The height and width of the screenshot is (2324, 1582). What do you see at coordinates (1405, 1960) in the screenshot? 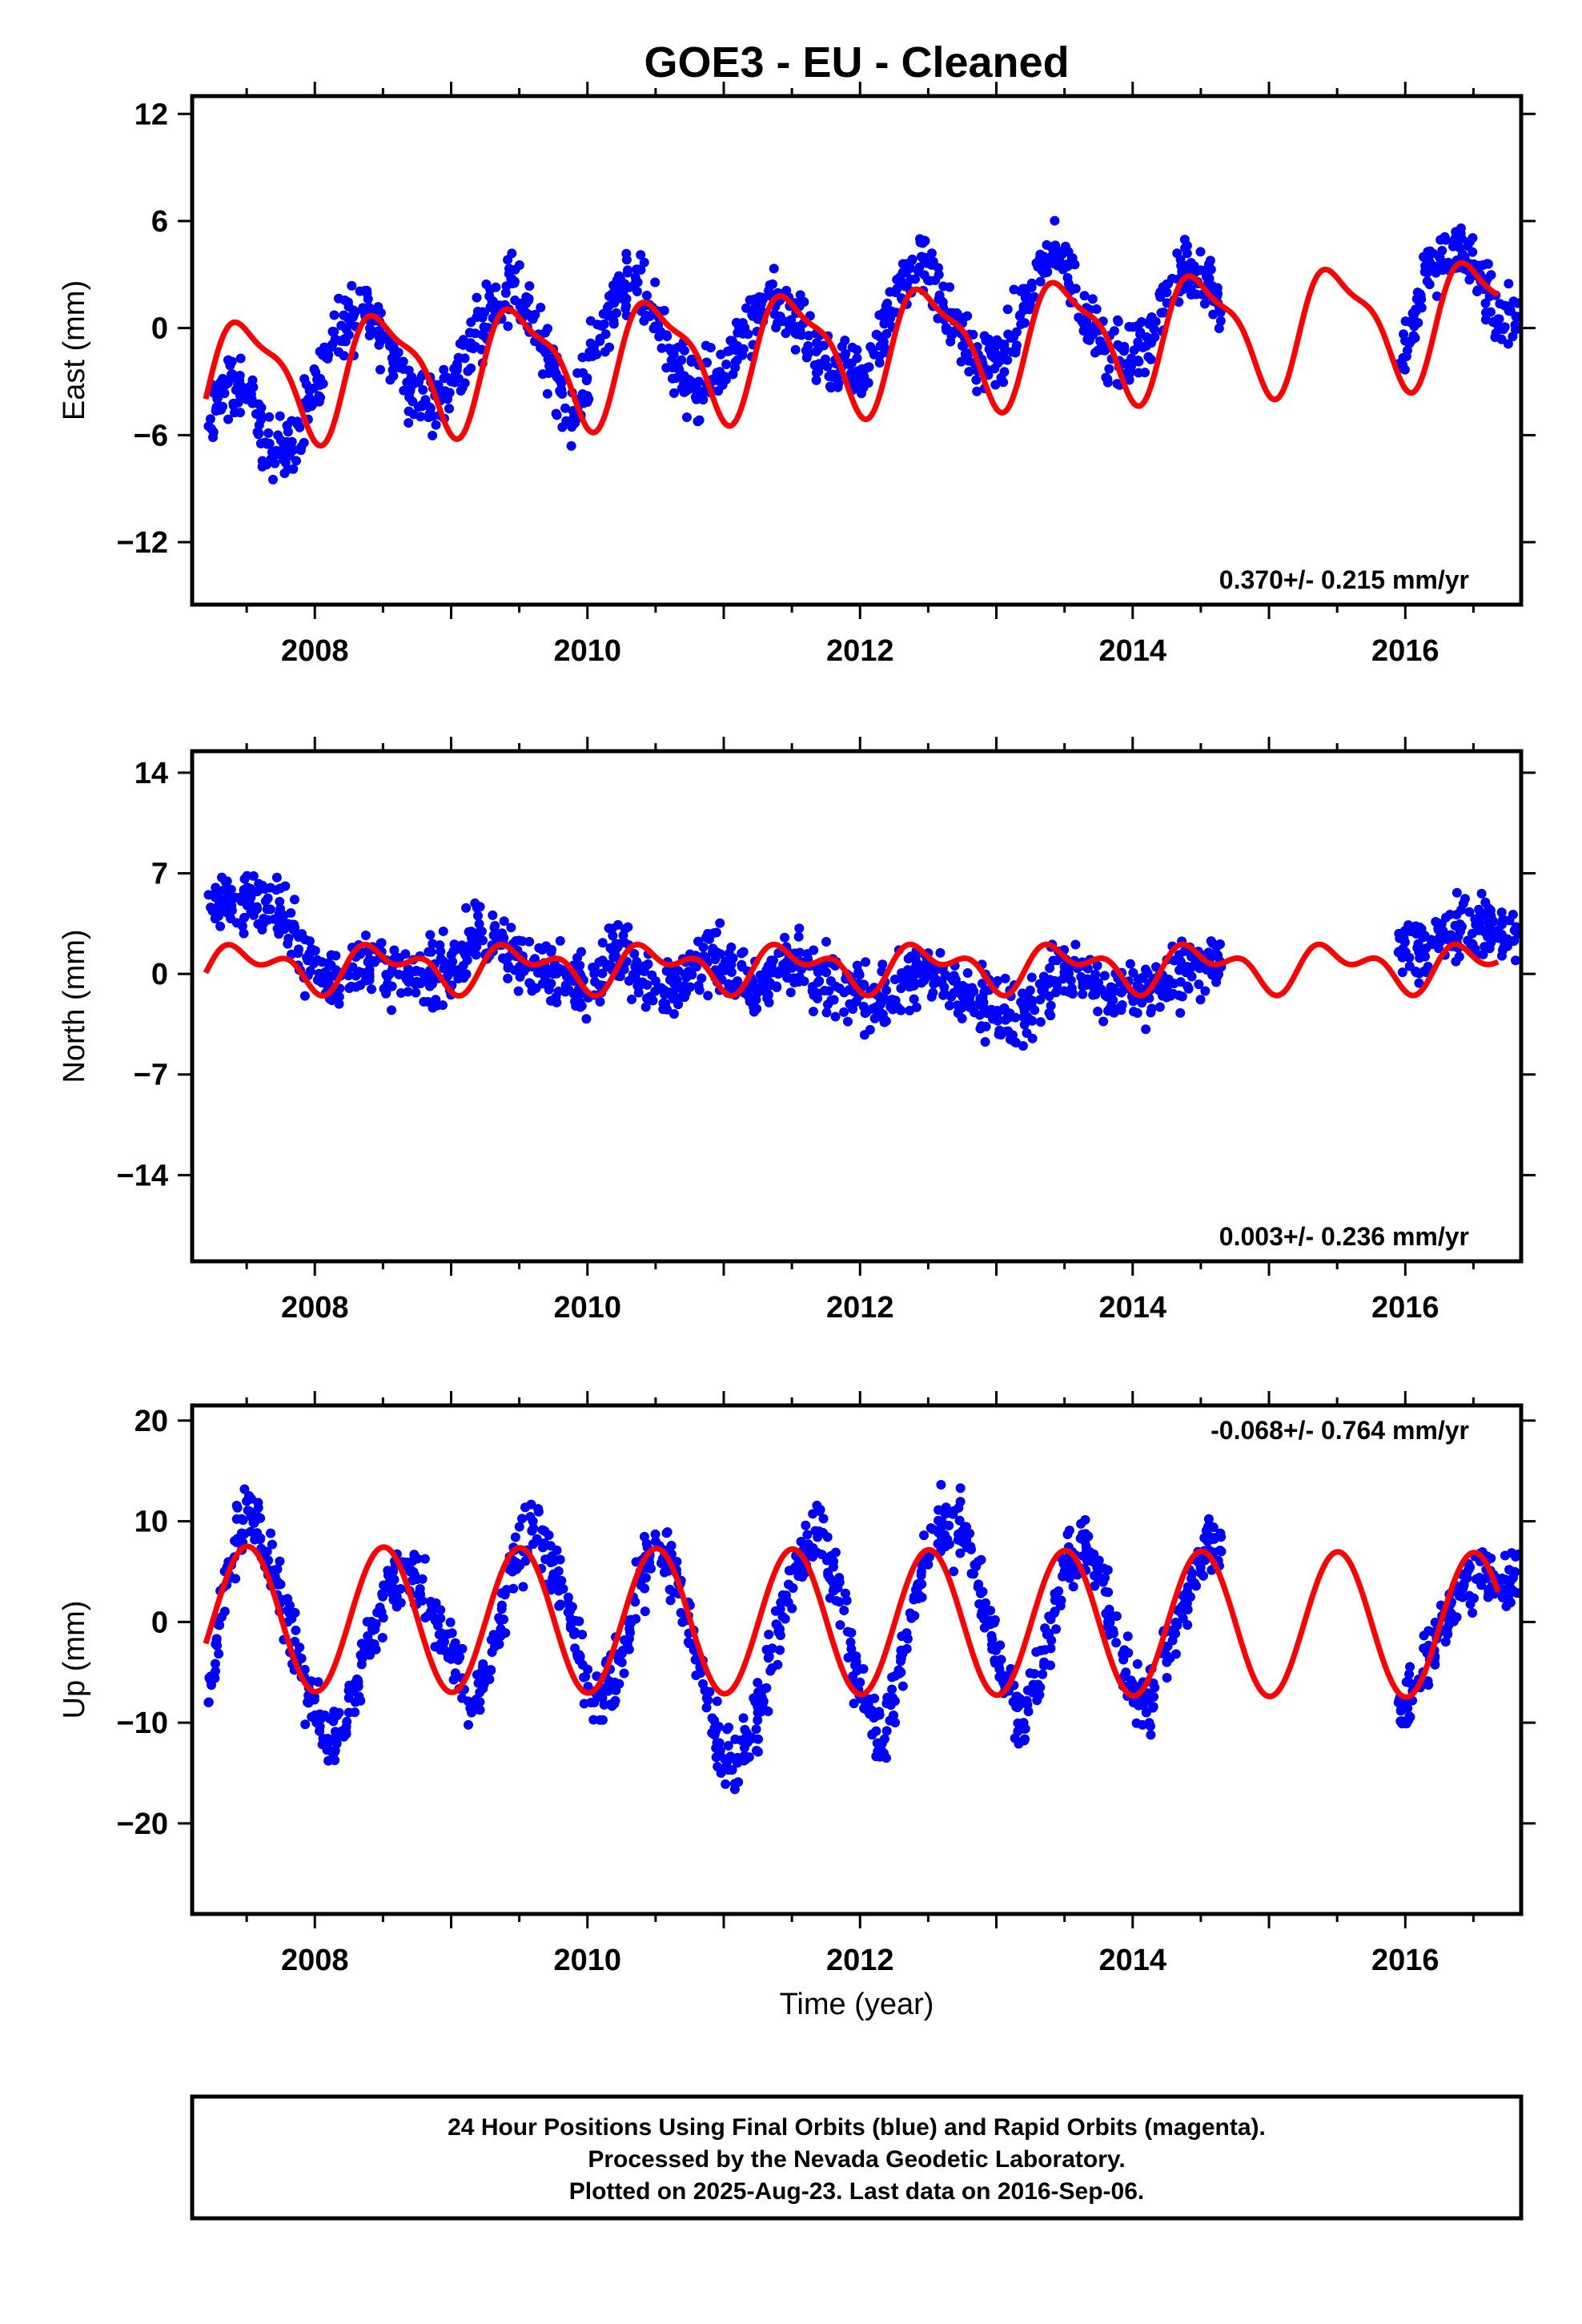
I see `up-xtick-label: 2016` at bounding box center [1405, 1960].